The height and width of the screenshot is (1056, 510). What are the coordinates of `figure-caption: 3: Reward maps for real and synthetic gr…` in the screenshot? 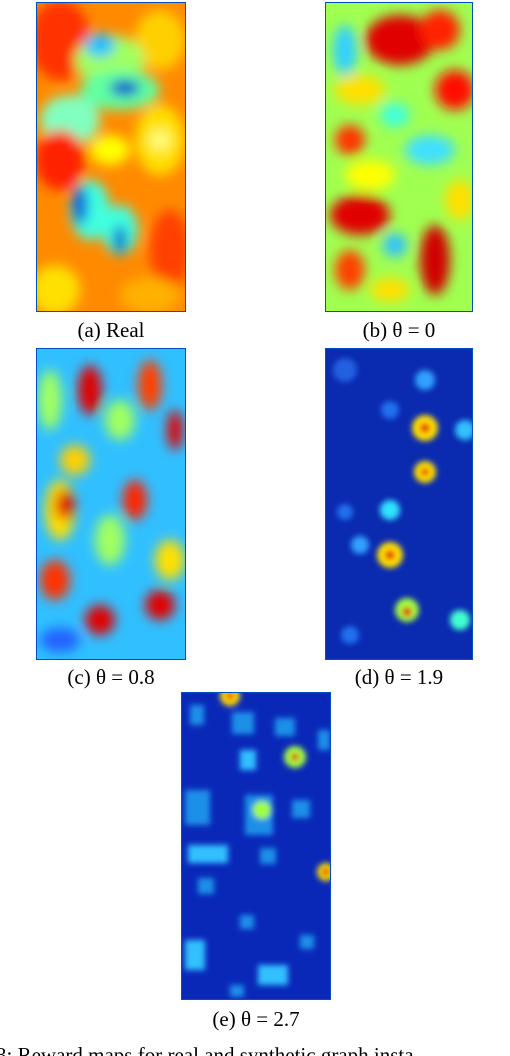 It's located at (207, 1049).